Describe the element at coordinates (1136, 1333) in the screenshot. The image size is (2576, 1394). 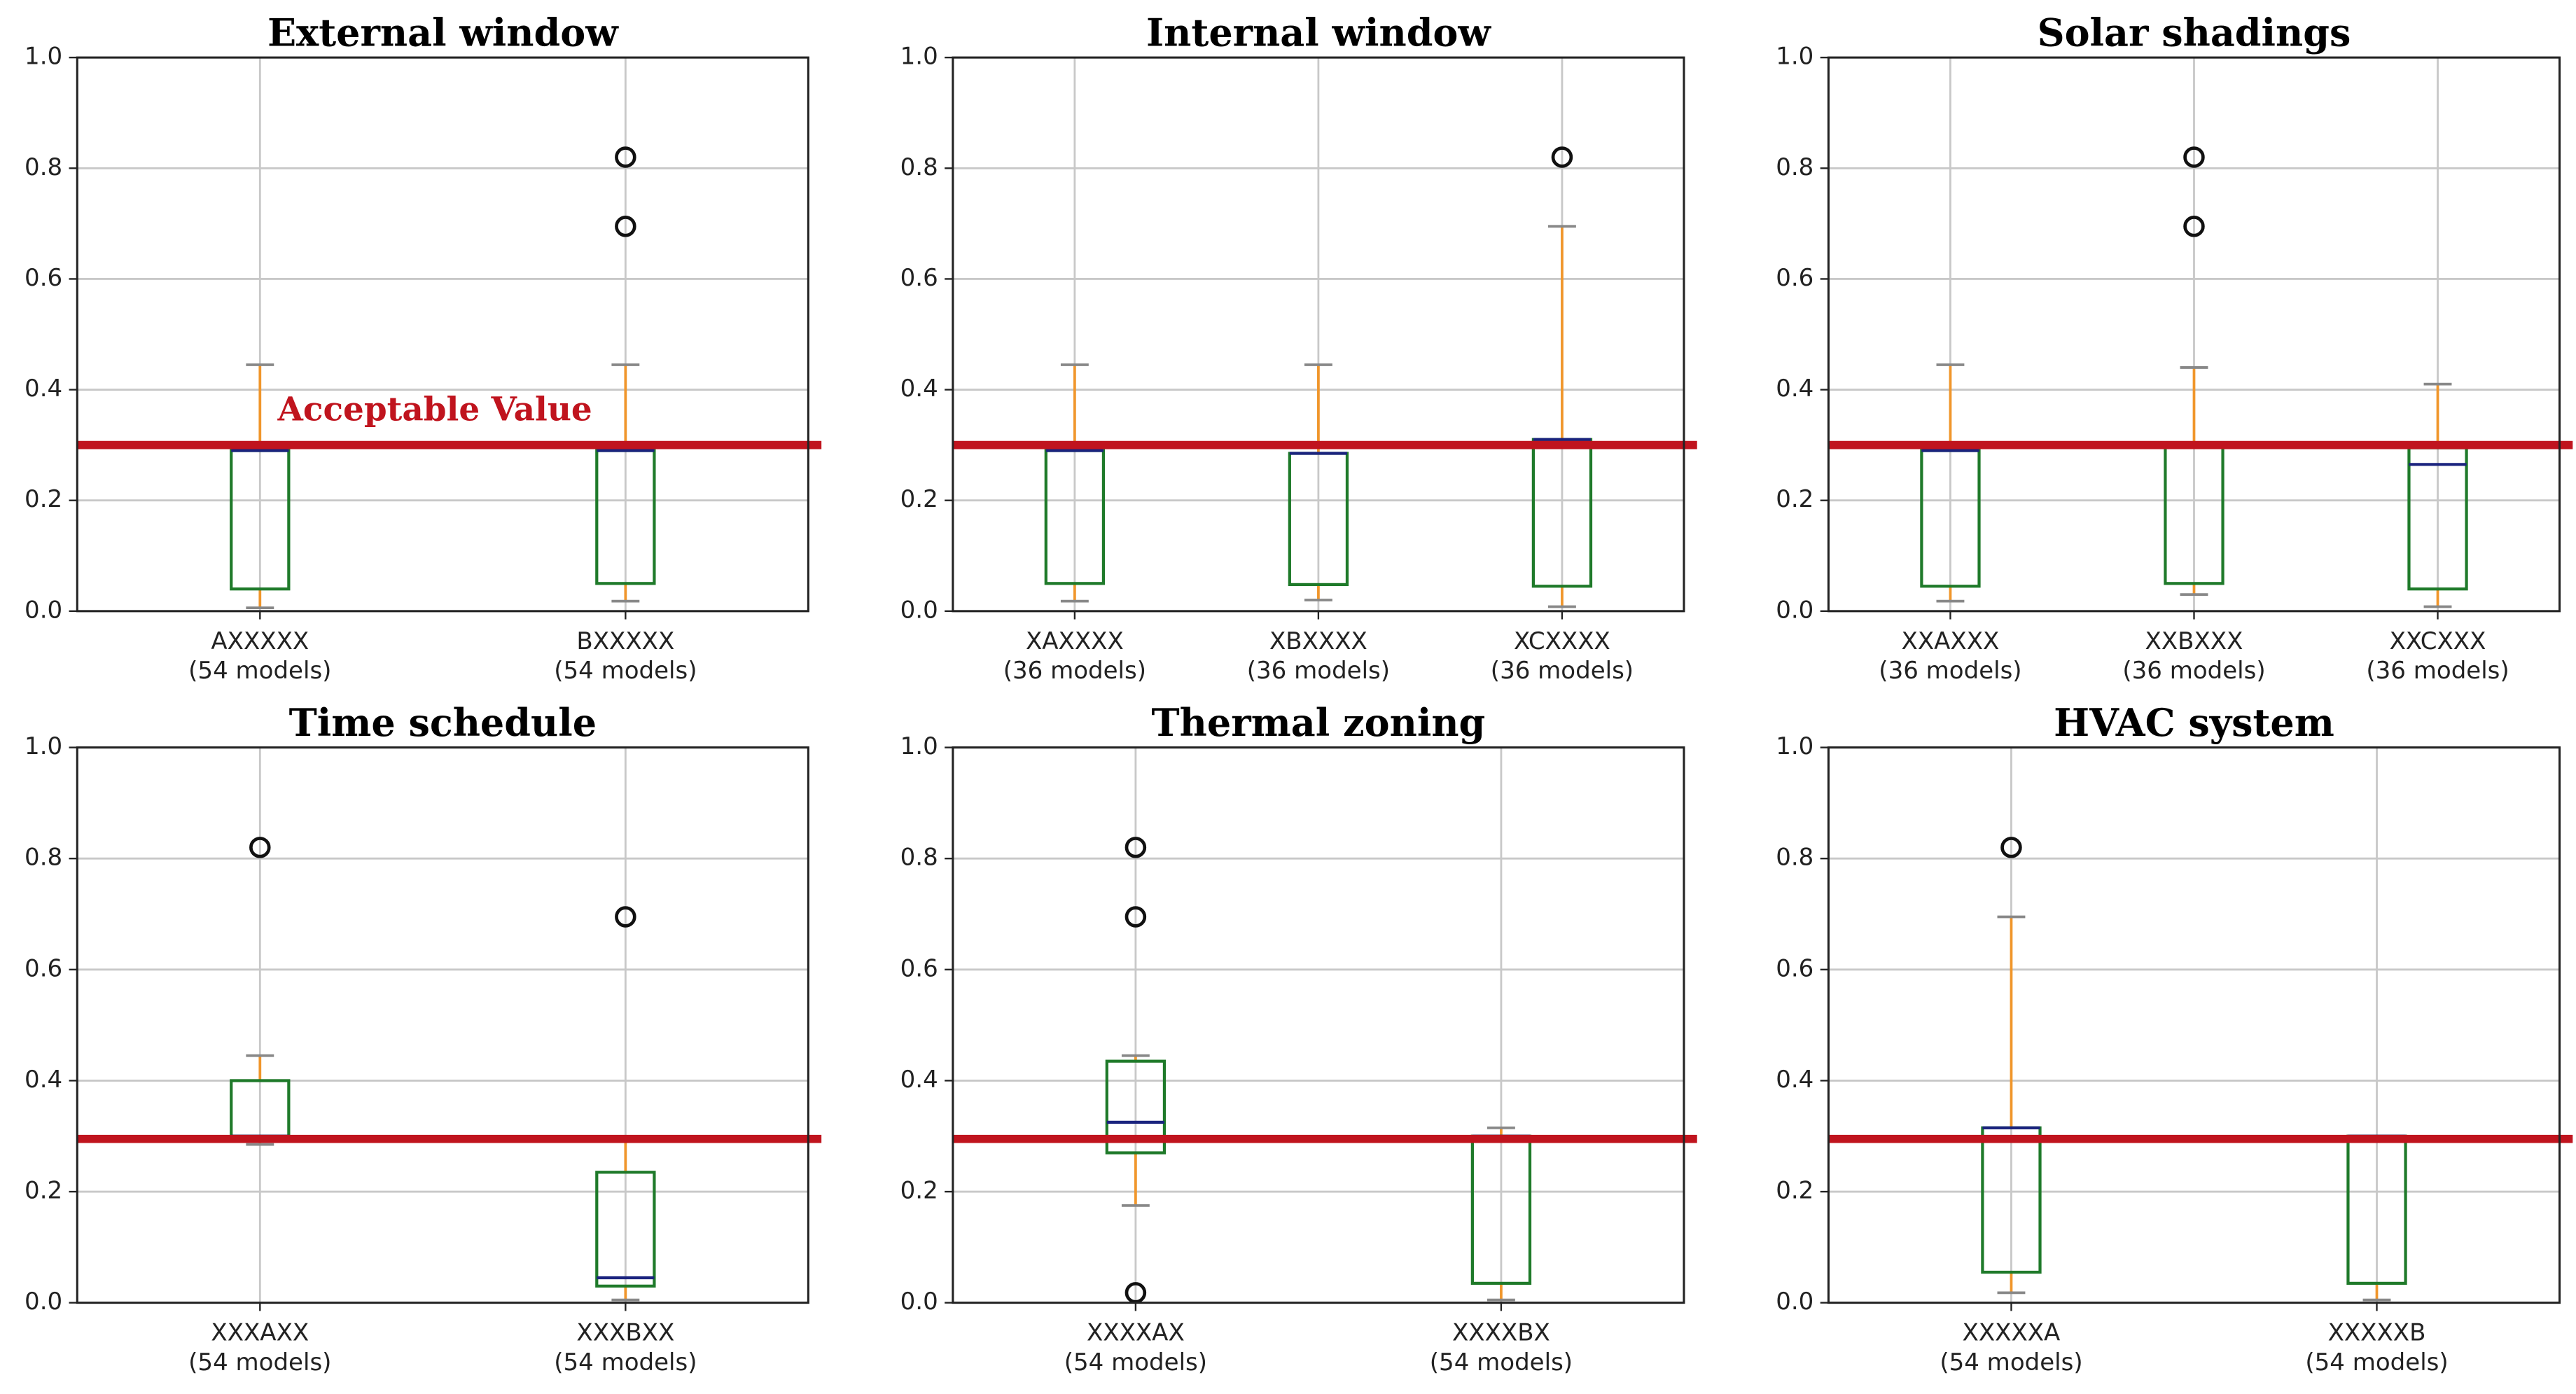
I see `x-tick-label: XXXXAX` at that location.